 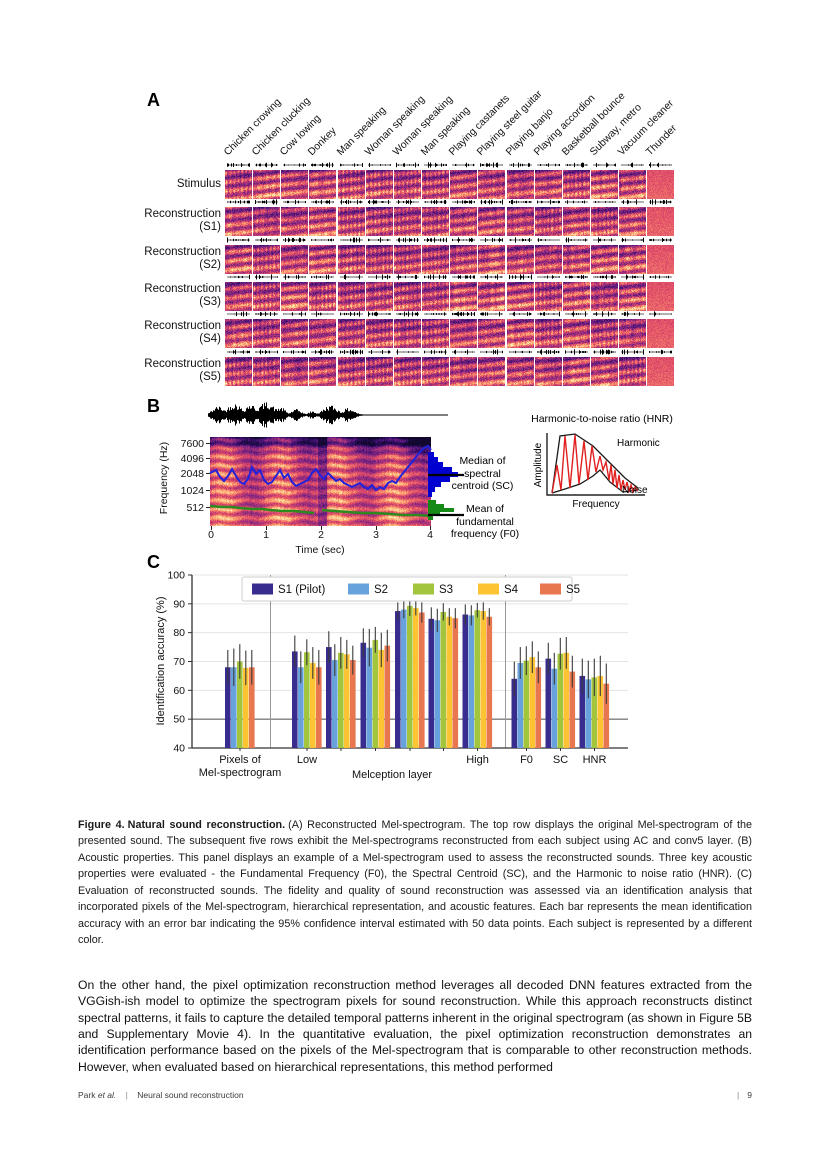 What do you see at coordinates (437, 684) in the screenshot?
I see `bar-S2-g5` at bounding box center [437, 684].